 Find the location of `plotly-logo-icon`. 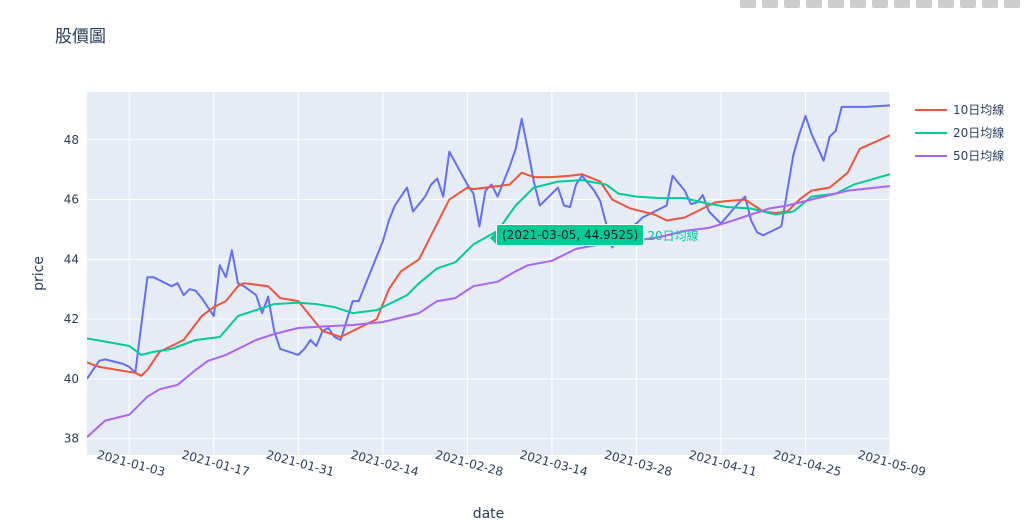

plotly-logo-icon is located at coordinates (1012, 4).